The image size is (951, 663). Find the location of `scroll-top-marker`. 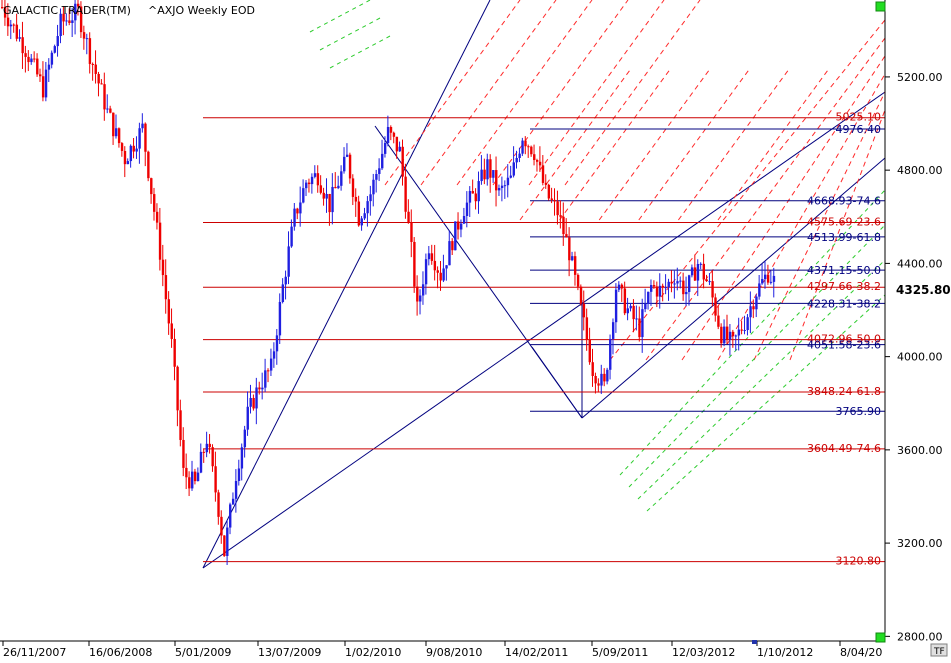

scroll-top-marker is located at coordinates (880, 6).